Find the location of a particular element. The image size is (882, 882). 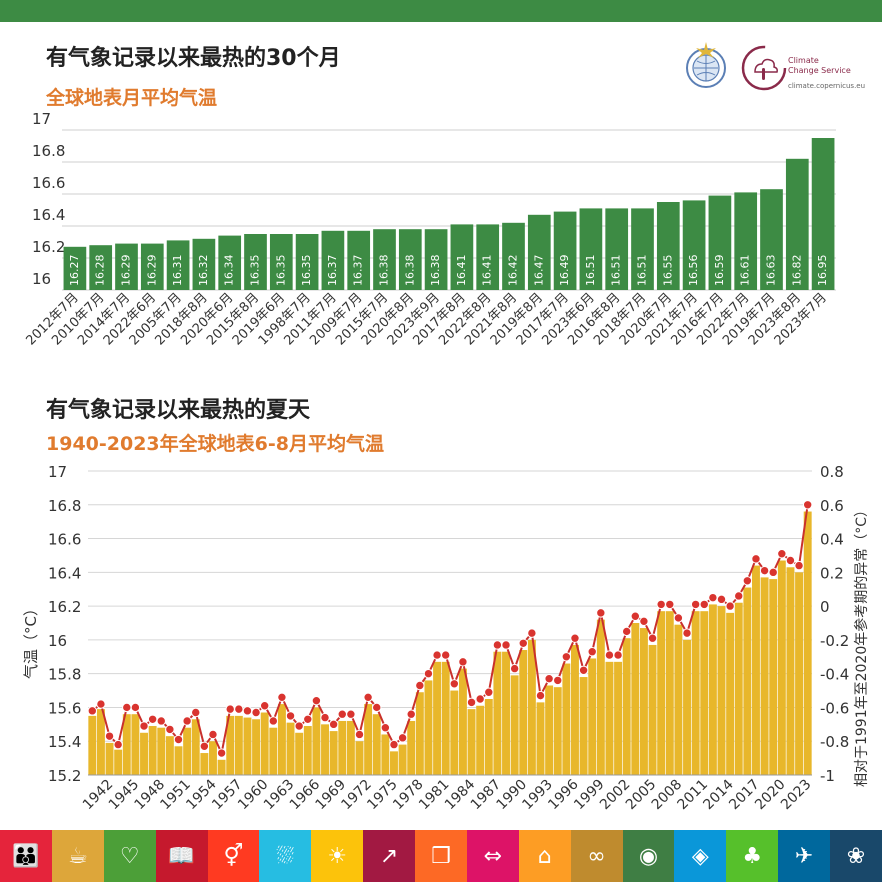

chart2-y-left-tick-label: 16.6 is located at coordinates (64, 540).